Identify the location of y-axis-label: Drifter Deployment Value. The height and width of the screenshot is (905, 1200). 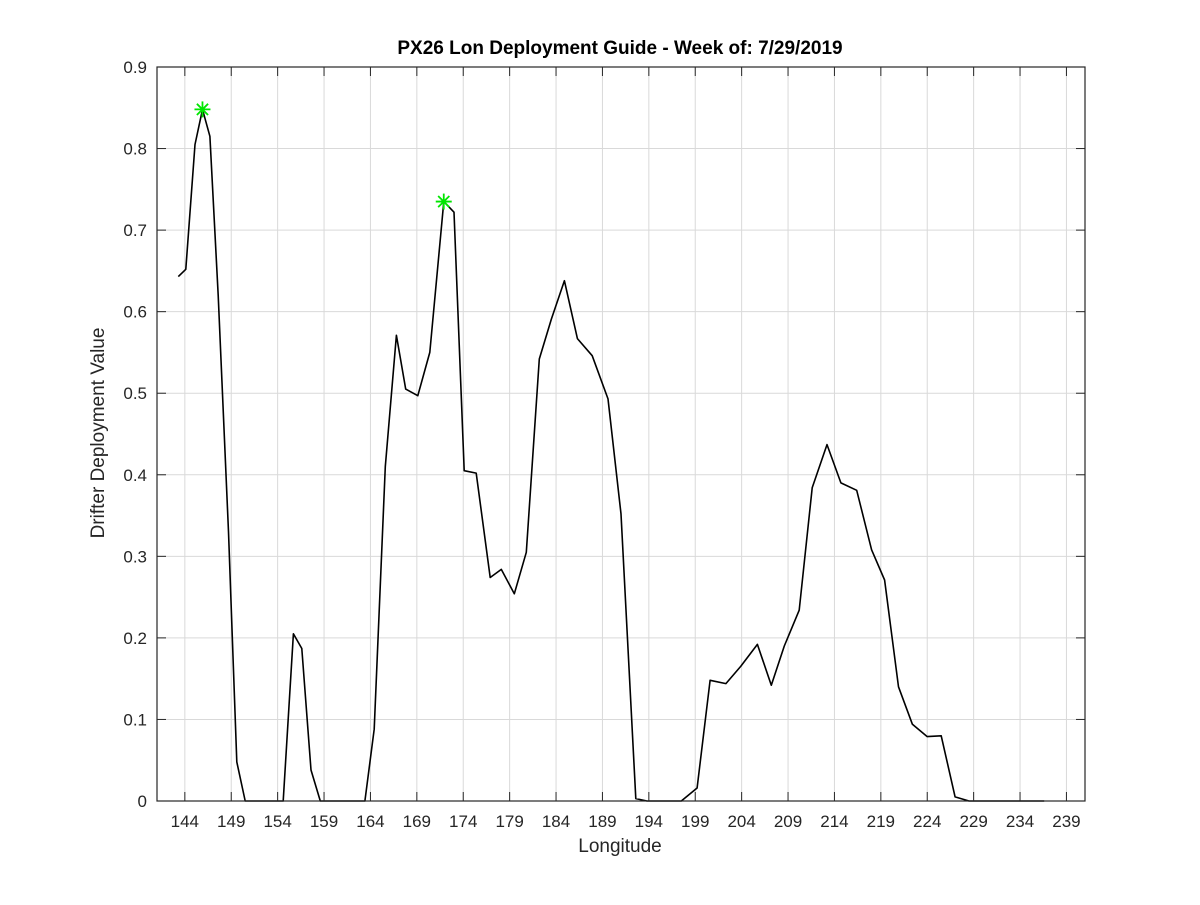
(98, 433).